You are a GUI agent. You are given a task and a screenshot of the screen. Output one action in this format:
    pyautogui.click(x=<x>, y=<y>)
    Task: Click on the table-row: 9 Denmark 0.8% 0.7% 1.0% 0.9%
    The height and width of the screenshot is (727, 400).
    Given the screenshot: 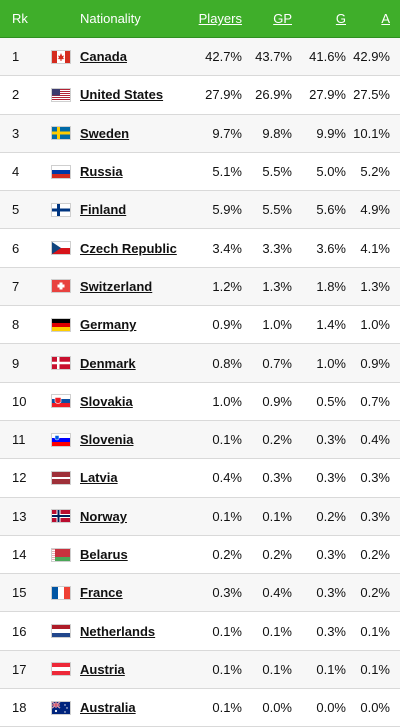 What is the action you would take?
    pyautogui.click(x=200, y=363)
    